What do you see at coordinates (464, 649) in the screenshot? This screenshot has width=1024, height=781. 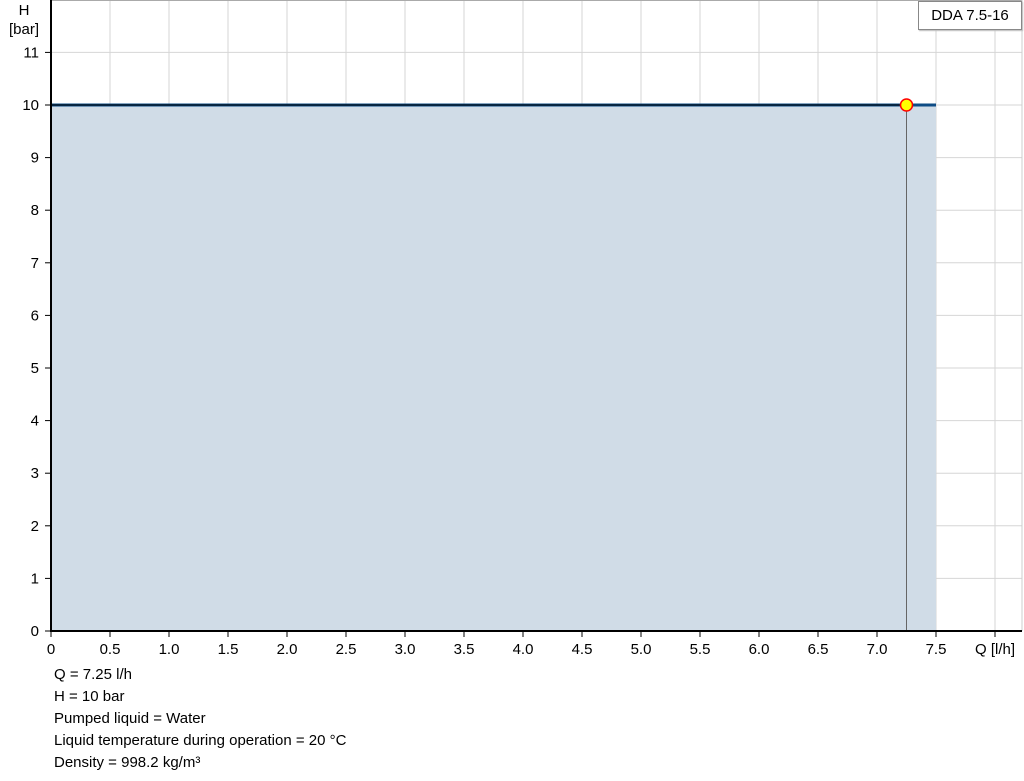 I see `x-tick-label: 3.5` at bounding box center [464, 649].